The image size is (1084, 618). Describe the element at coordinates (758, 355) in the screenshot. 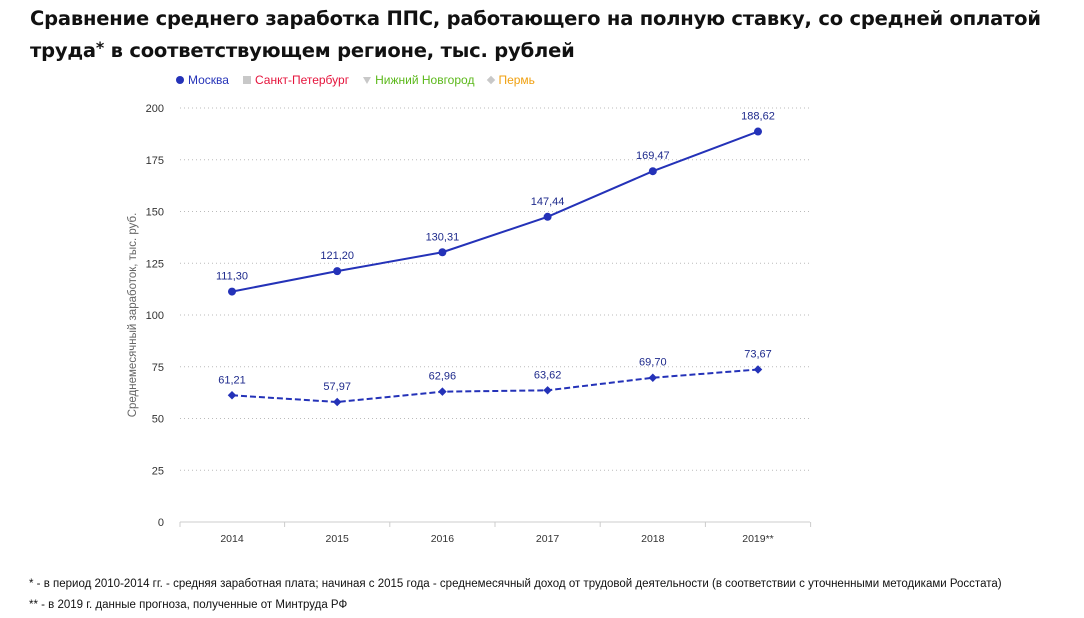

I see `data-label: 73,67` at that location.